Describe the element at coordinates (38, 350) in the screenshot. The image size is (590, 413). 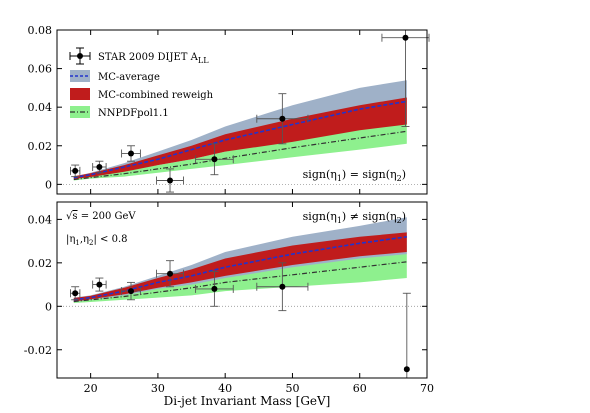
I see `y-tick-label: -0.02` at that location.